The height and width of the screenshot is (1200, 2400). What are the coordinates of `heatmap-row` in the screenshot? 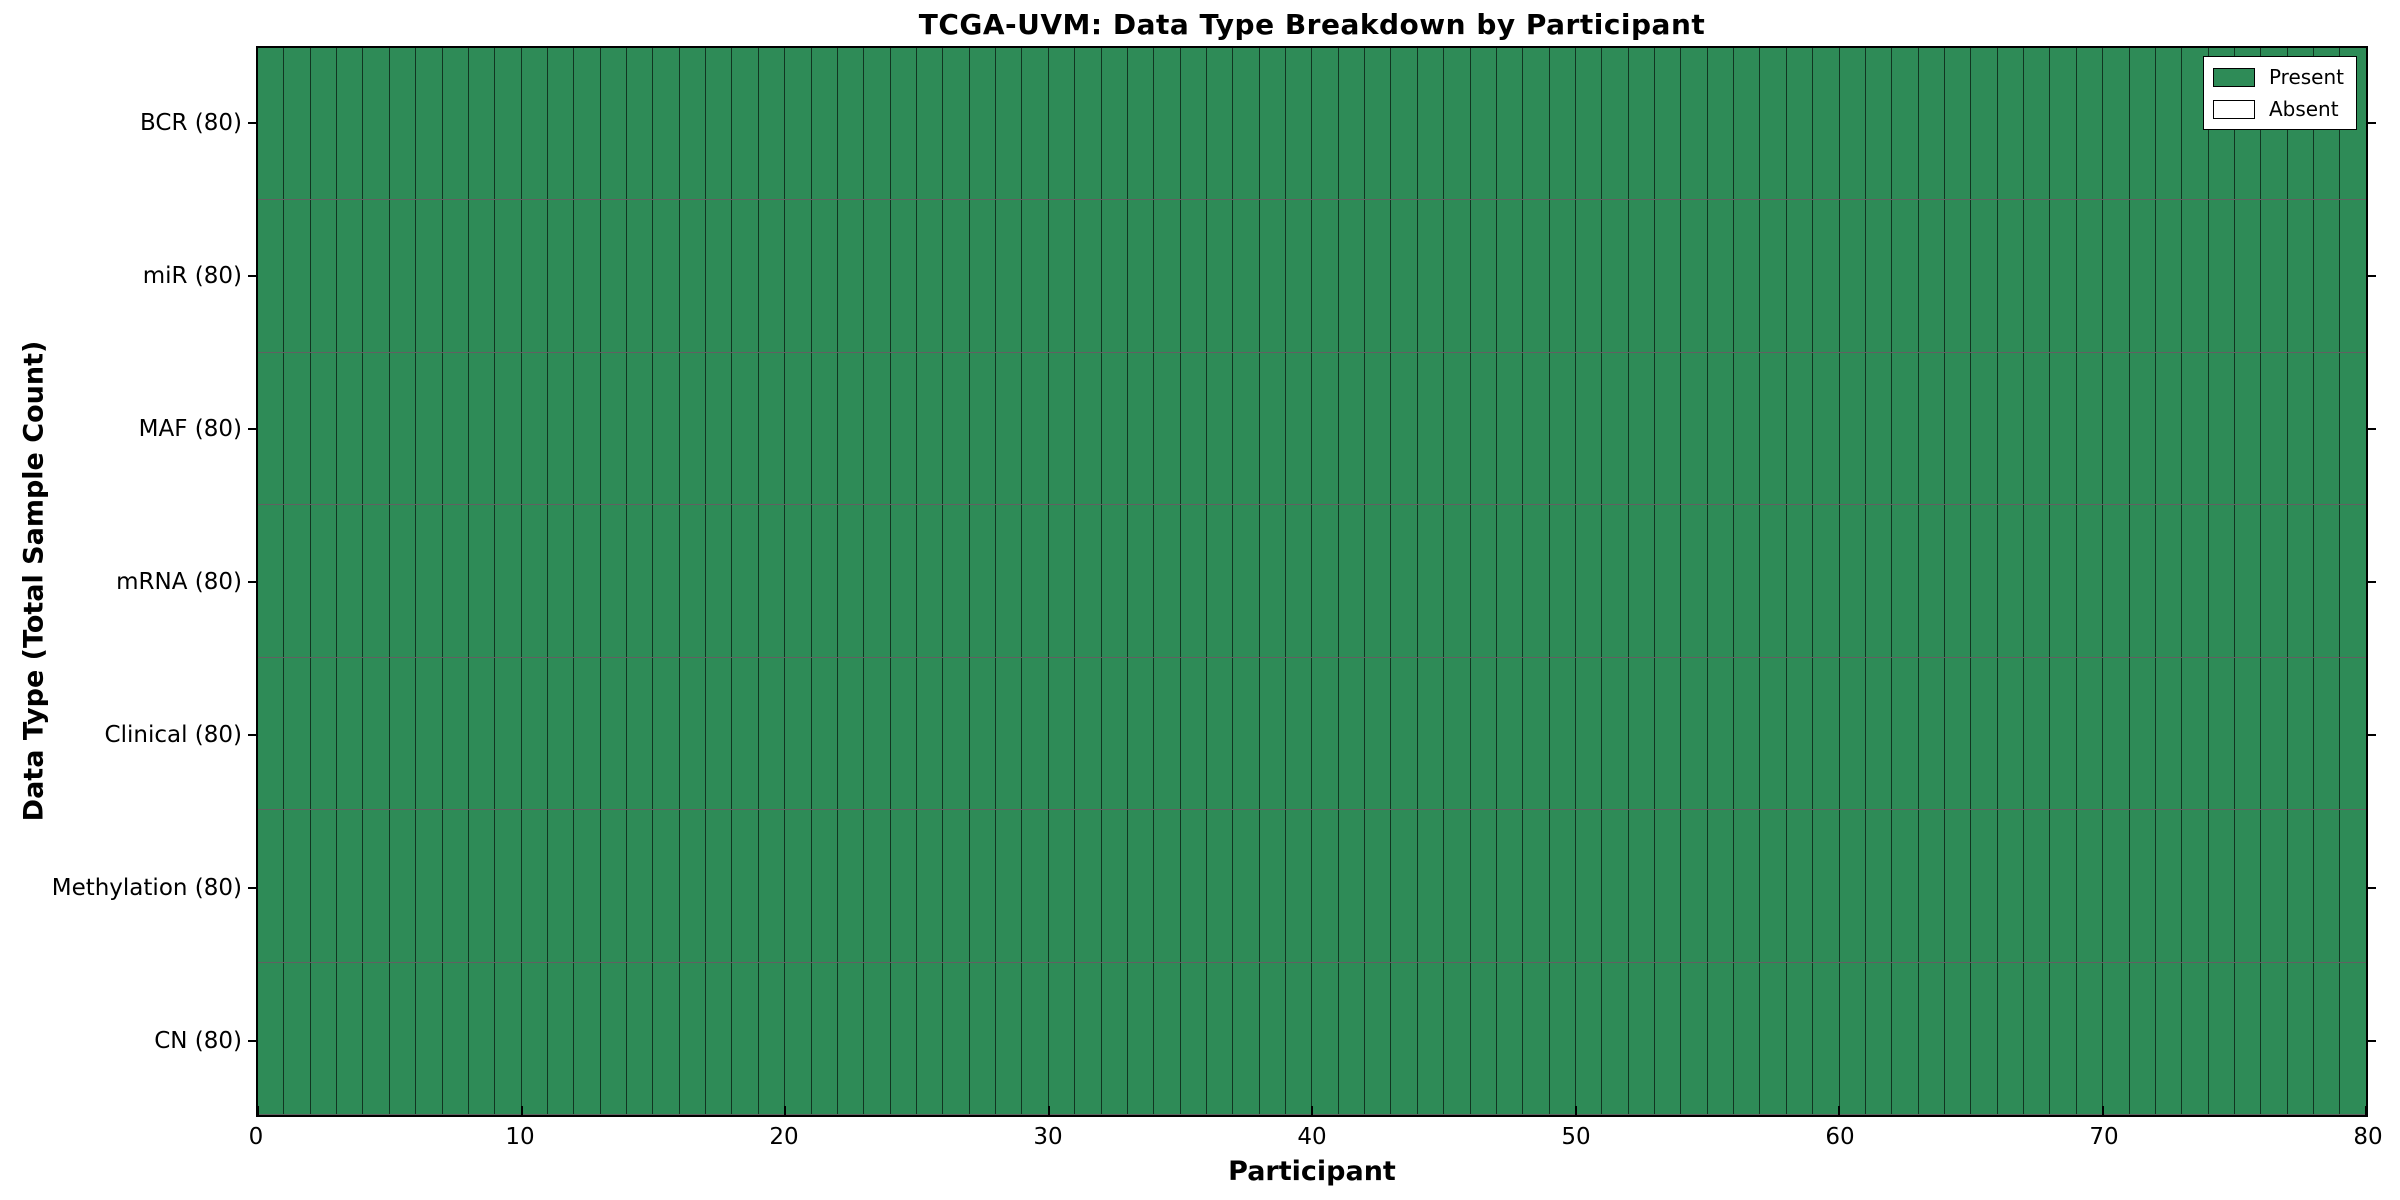 It's located at (1312, 276).